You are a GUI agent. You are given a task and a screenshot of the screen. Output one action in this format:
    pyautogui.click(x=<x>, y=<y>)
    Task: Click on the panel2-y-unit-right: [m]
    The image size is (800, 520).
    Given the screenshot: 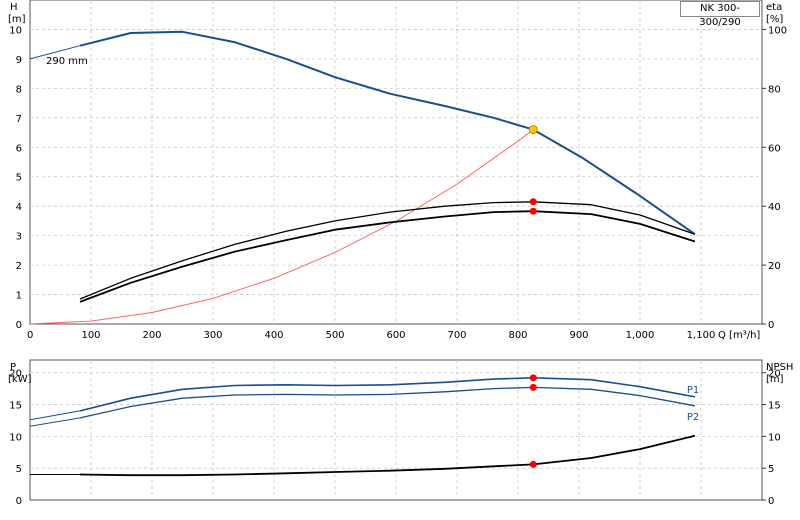 What is the action you would take?
    pyautogui.click(x=775, y=379)
    